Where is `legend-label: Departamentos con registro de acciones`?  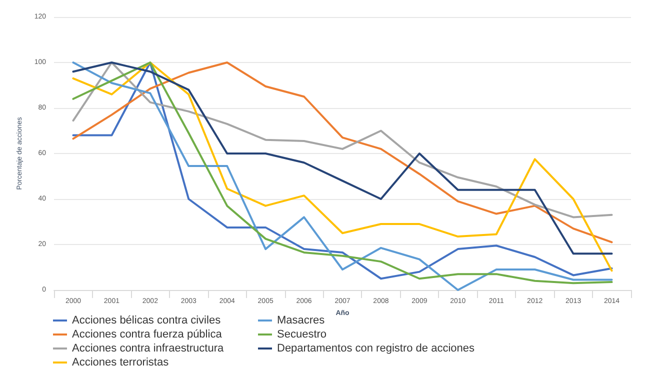
legend-label: Departamentos con registro de acciones is located at coordinates (376, 348).